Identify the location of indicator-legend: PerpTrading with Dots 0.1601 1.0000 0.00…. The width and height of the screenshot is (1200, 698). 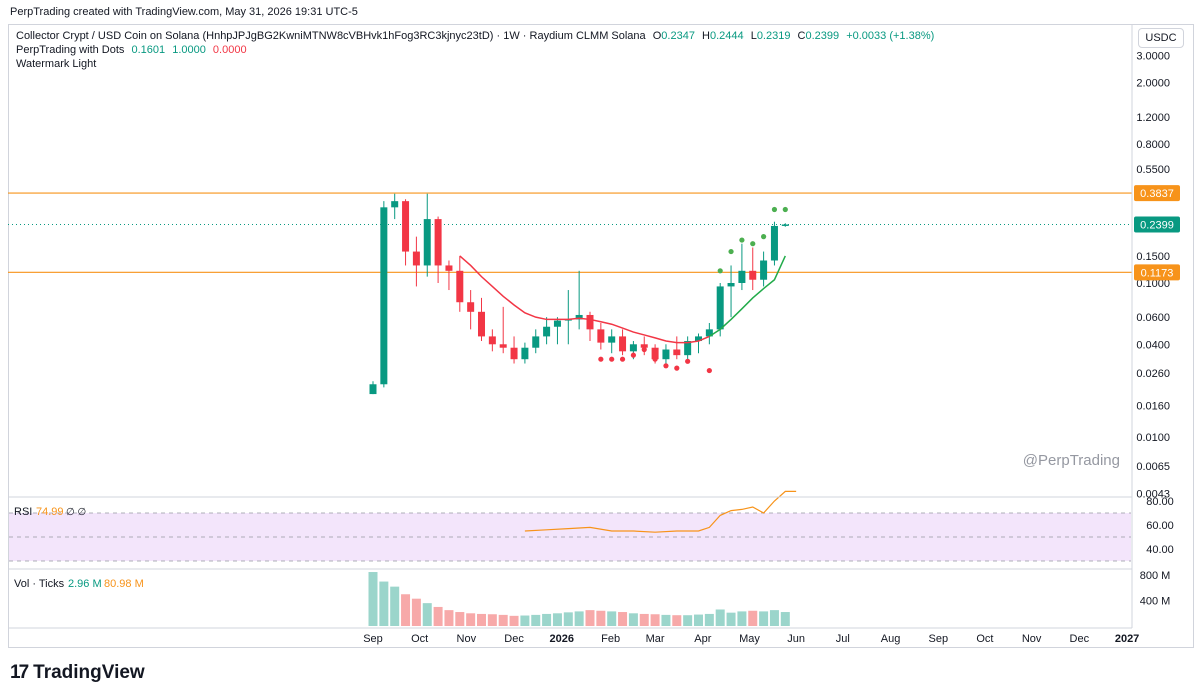
(133, 50).